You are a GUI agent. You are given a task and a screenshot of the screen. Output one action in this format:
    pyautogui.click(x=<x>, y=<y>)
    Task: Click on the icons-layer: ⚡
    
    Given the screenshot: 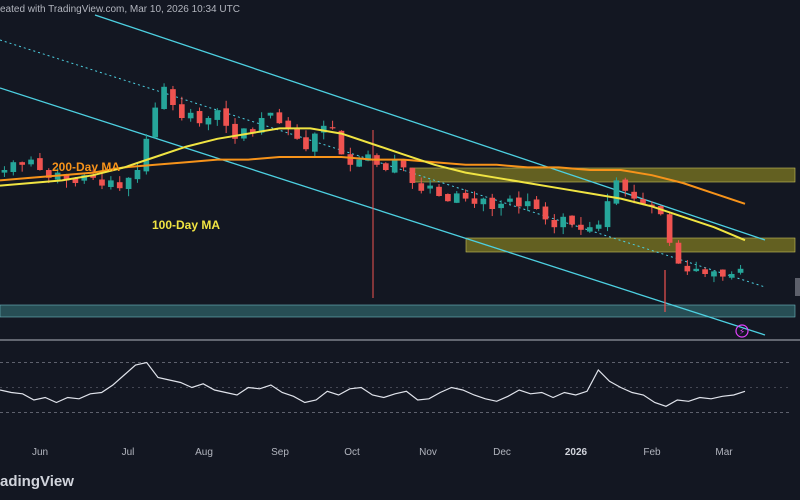 What is the action you would take?
    pyautogui.click(x=742, y=331)
    